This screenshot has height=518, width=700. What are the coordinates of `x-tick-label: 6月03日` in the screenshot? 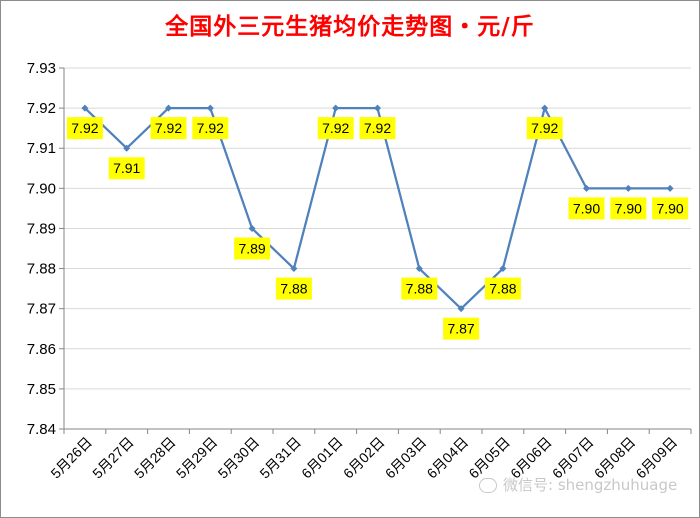 It's located at (406, 458).